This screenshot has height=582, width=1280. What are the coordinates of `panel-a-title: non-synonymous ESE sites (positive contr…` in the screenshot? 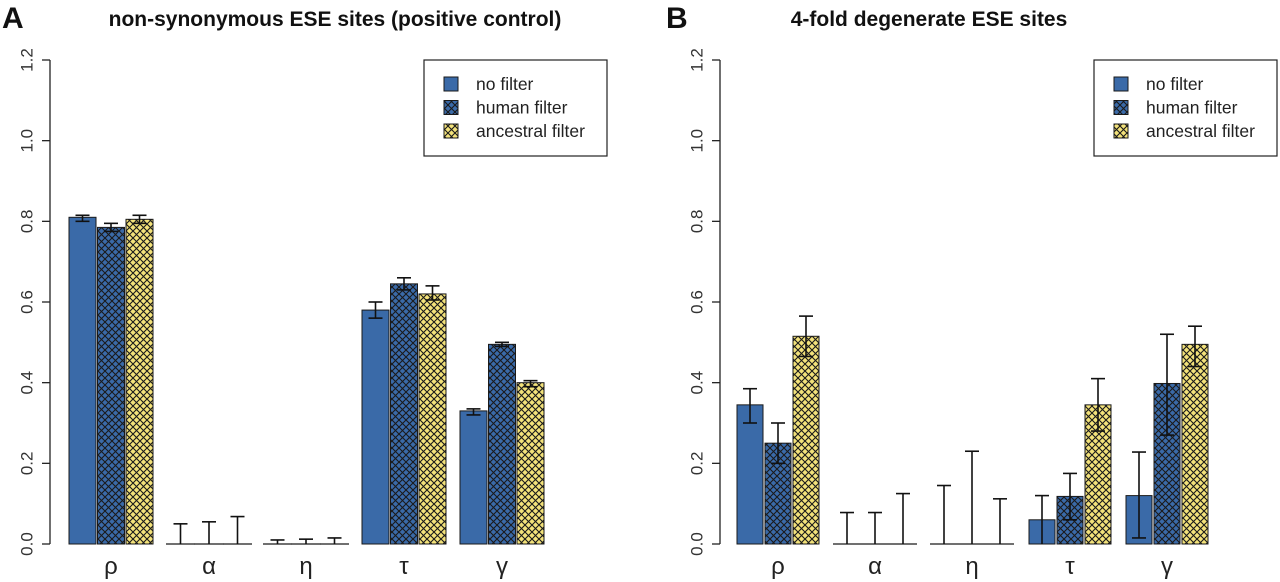 It's located at (335, 19).